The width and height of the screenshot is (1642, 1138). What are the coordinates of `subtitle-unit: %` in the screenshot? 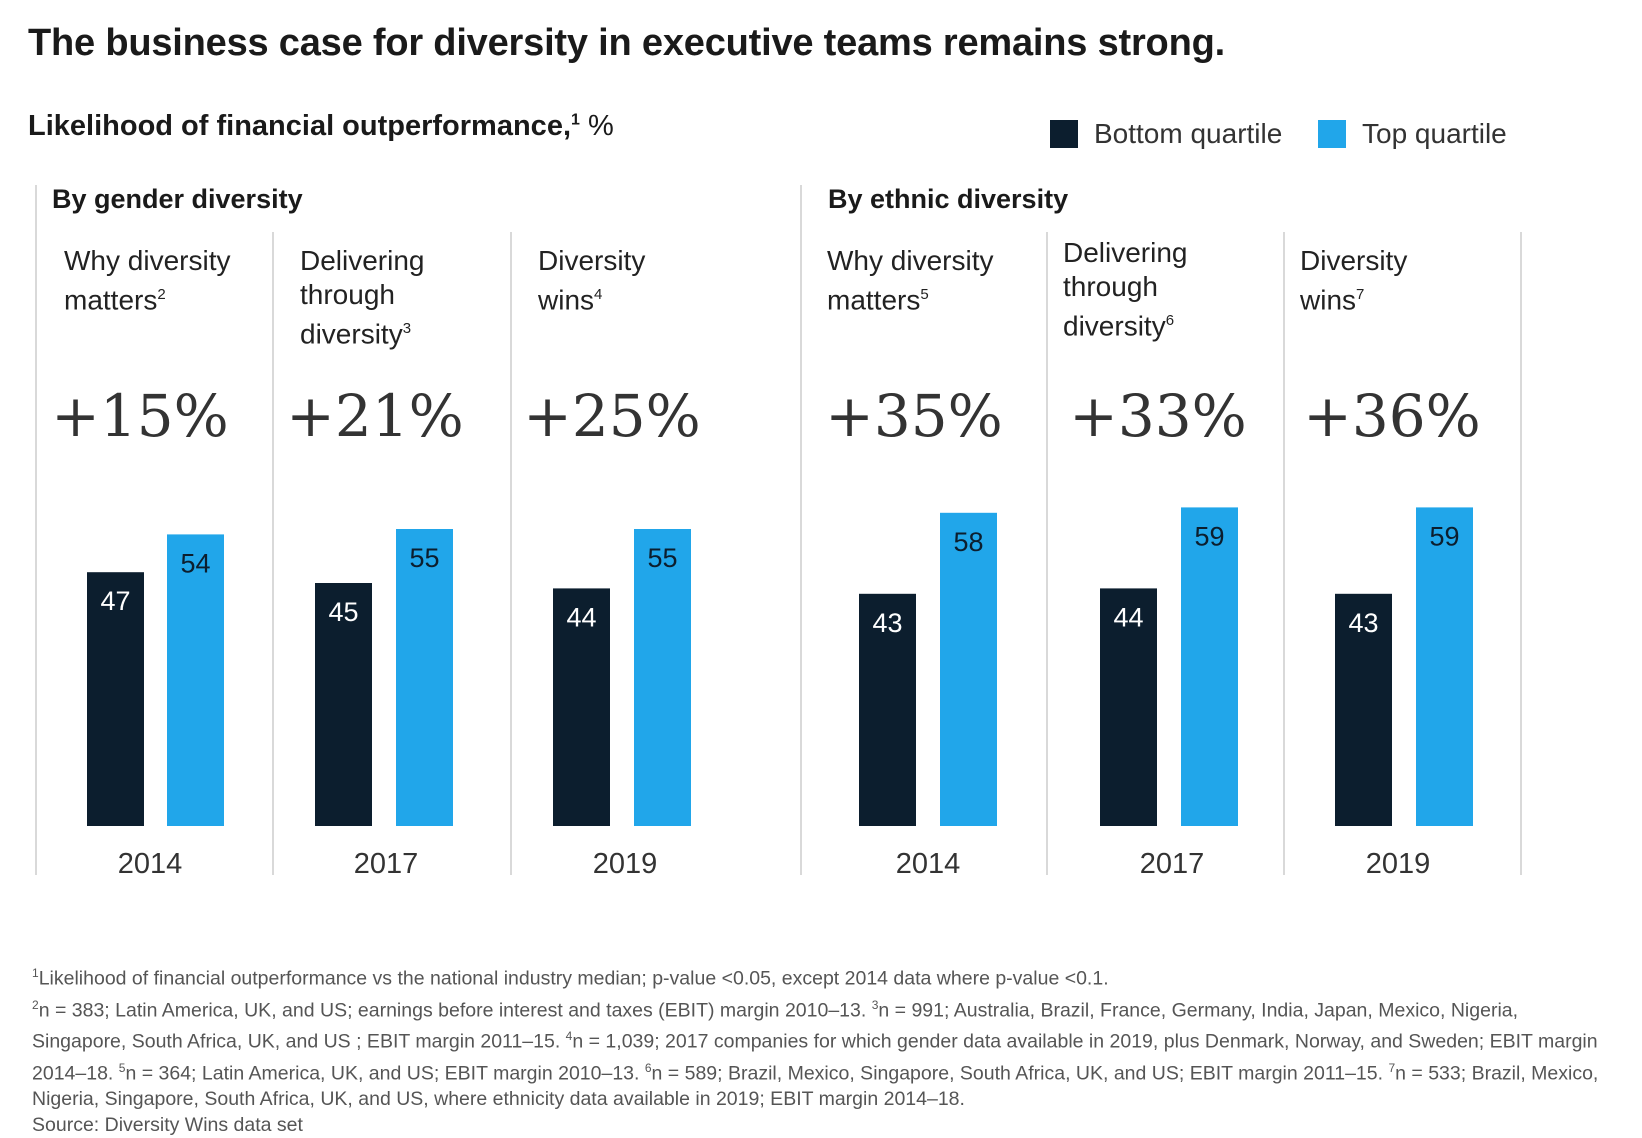 It's located at (596, 126).